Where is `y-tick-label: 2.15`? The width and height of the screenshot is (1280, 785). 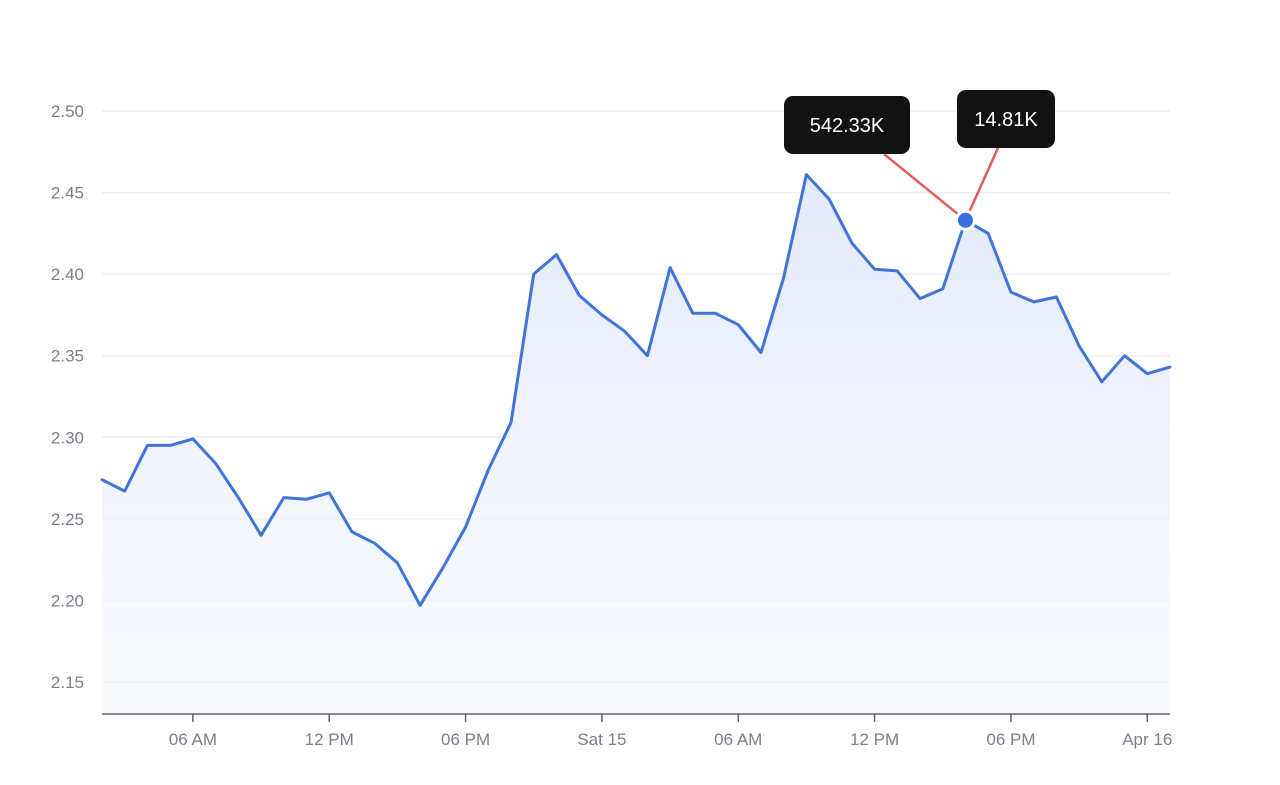
y-tick-label: 2.15 is located at coordinates (67, 682).